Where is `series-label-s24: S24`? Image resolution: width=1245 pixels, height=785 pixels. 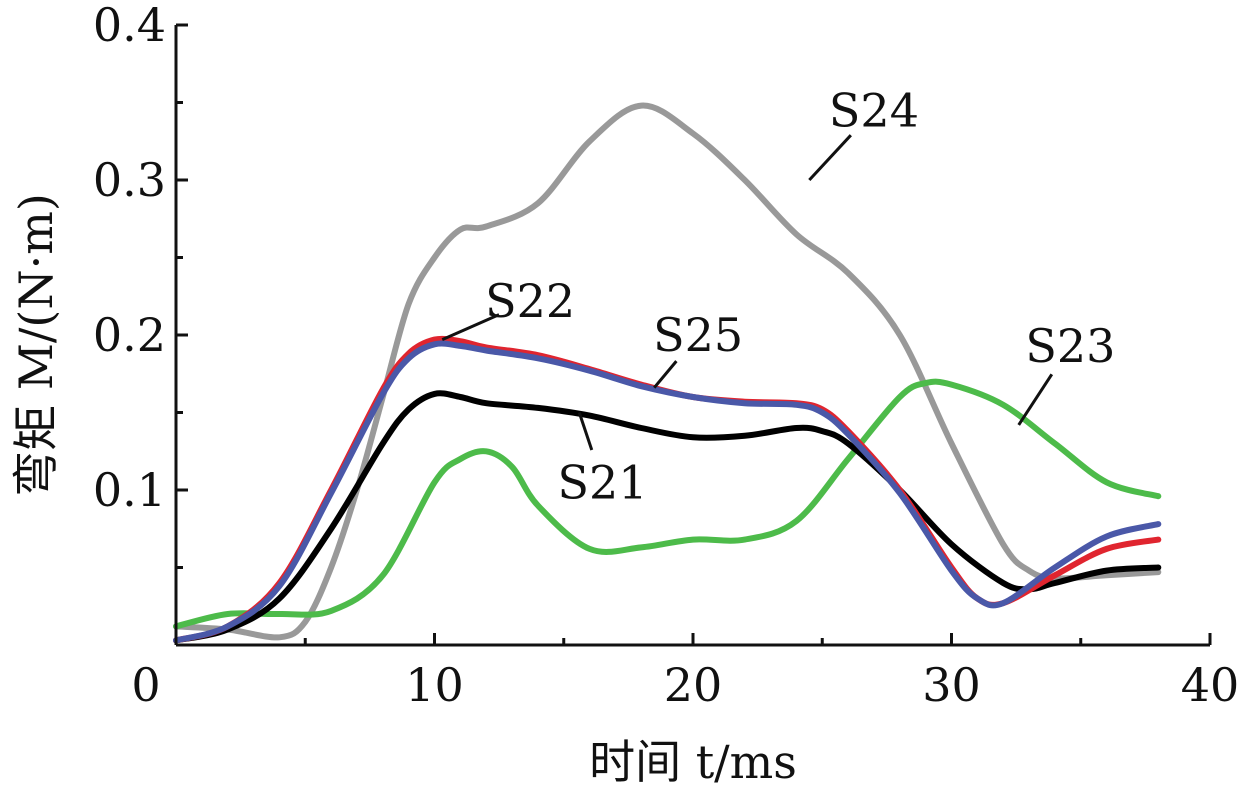 series-label-s24: S24 is located at coordinates (874, 110).